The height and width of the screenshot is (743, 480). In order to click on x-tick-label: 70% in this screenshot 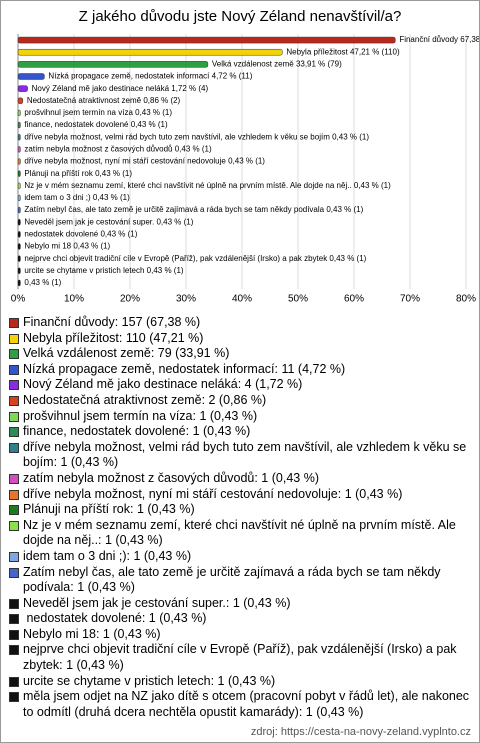, I will do `click(410, 299)`.